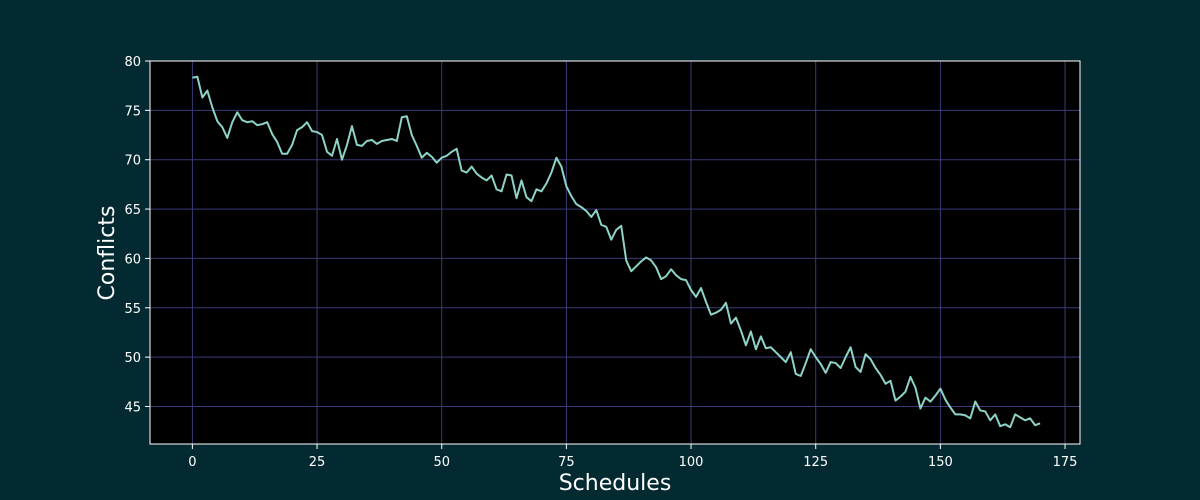 This screenshot has width=1200, height=500. What do you see at coordinates (132, 161) in the screenshot?
I see `y-tick-label: 70` at bounding box center [132, 161].